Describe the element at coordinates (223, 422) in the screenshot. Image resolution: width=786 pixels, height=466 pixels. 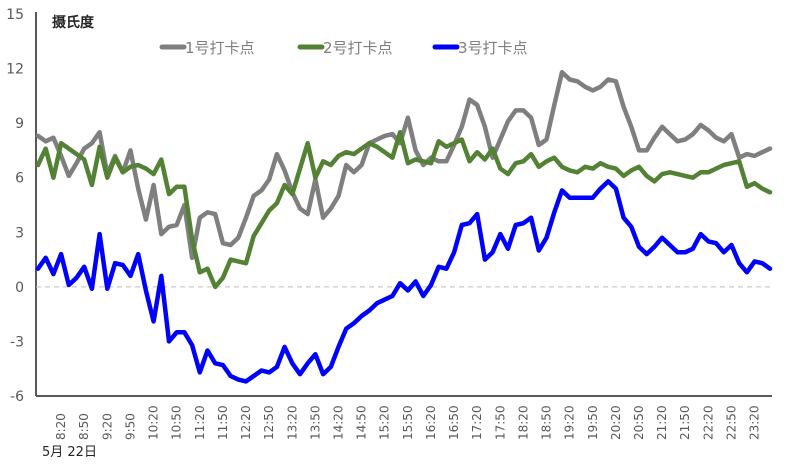
I see `x-tick-label: 11:50` at that location.